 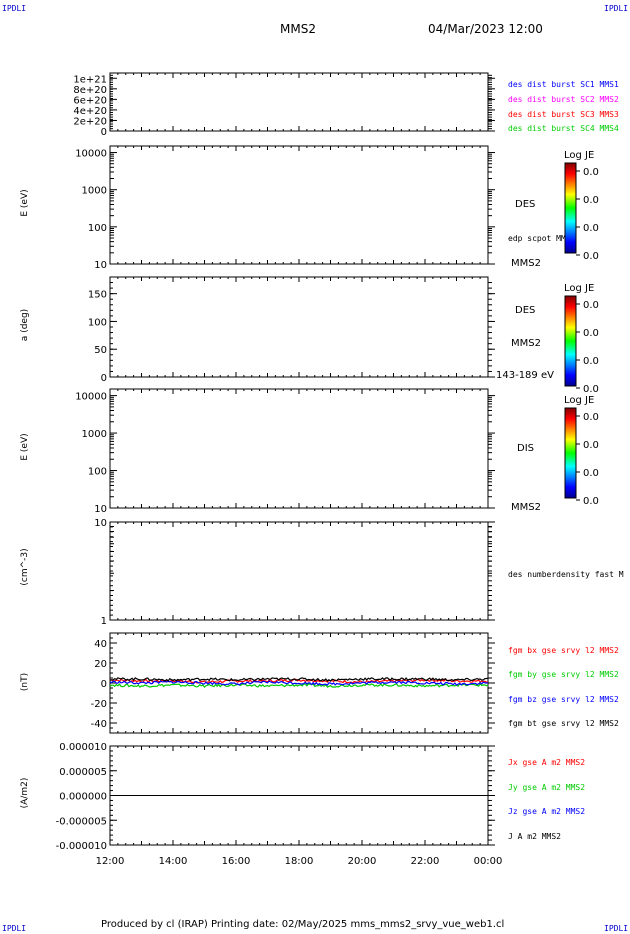 What do you see at coordinates (90, 111) in the screenshot?
I see `panel1-ytick-label: 4e+20` at bounding box center [90, 111].